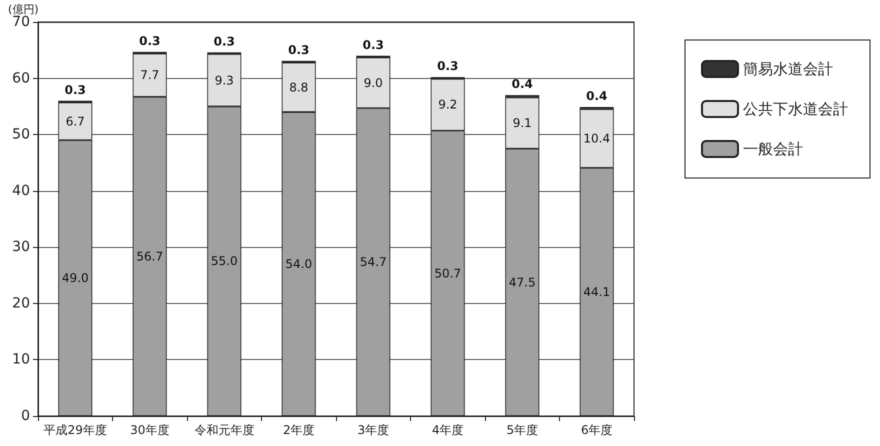  Describe the element at coordinates (75, 430) in the screenshot. I see `x-tick-label: 平成29年度` at that location.